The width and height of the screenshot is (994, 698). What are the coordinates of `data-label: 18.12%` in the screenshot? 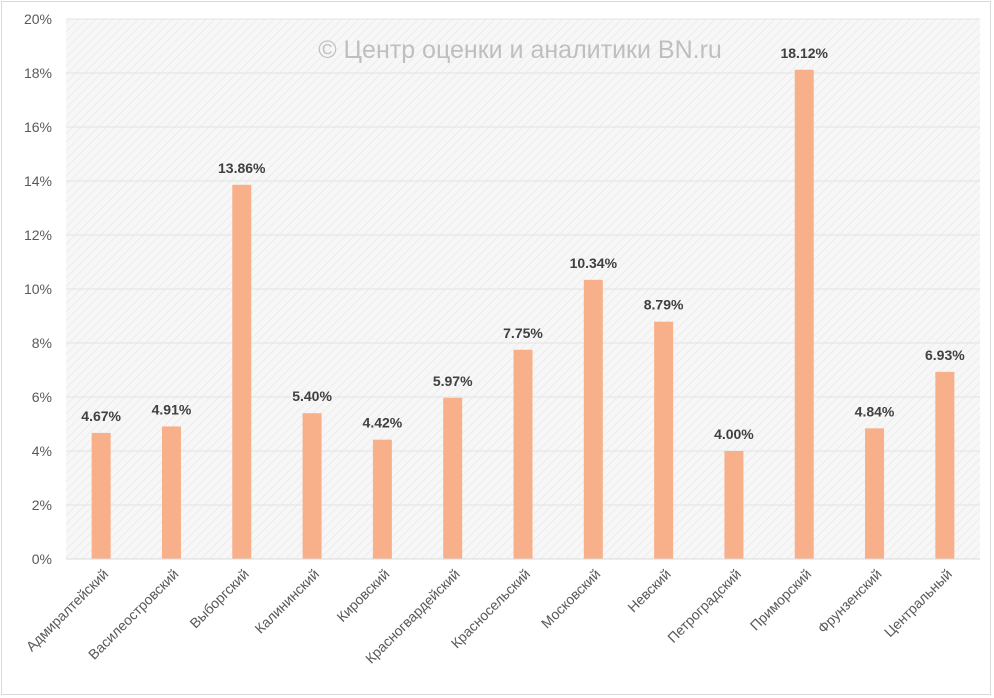 It's located at (804, 53).